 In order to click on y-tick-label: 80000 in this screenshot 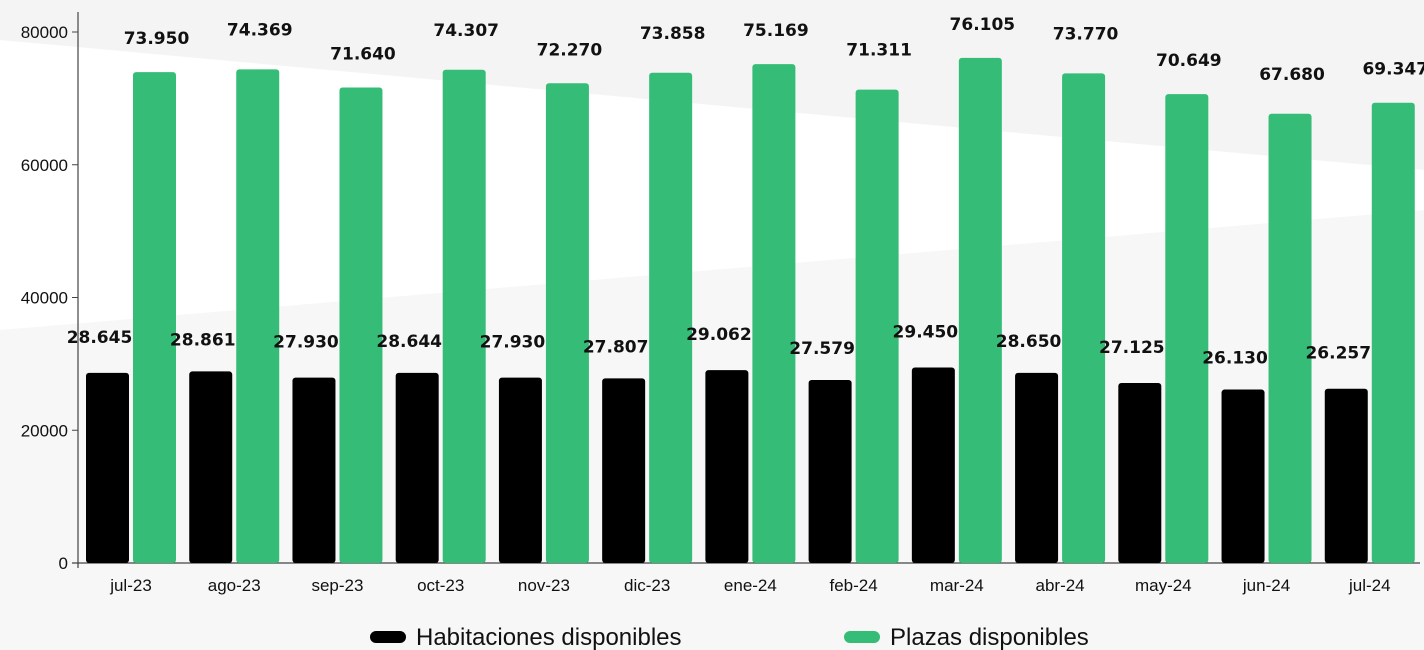, I will do `click(44, 32)`.